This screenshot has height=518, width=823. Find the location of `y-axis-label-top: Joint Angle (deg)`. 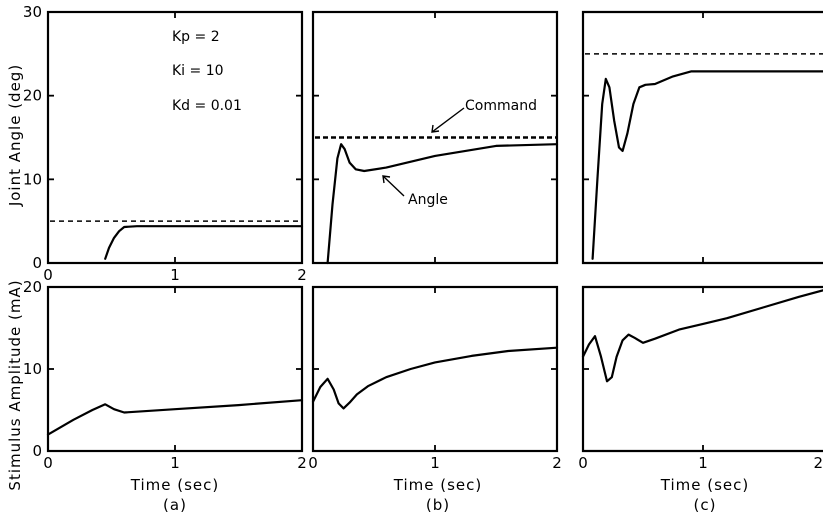

y-axis-label-top: Joint Angle (deg) is located at coordinates (15, 135).